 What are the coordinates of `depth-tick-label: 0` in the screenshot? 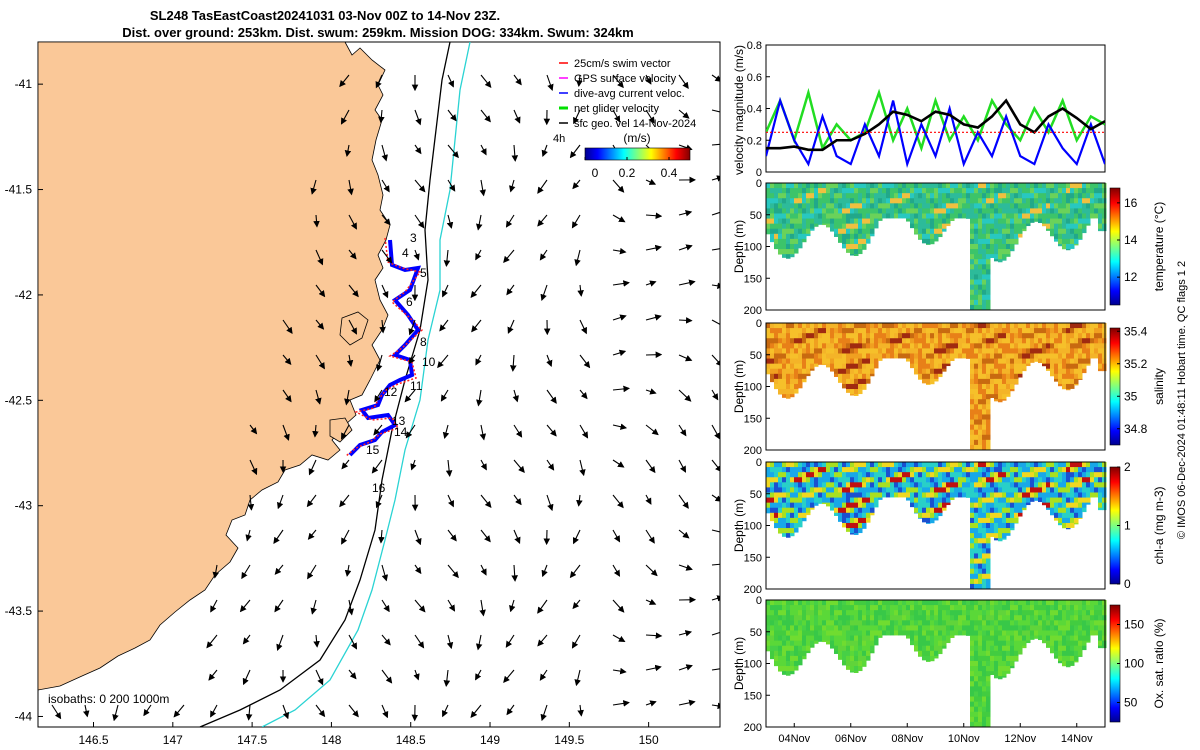 It's located at (759, 463).